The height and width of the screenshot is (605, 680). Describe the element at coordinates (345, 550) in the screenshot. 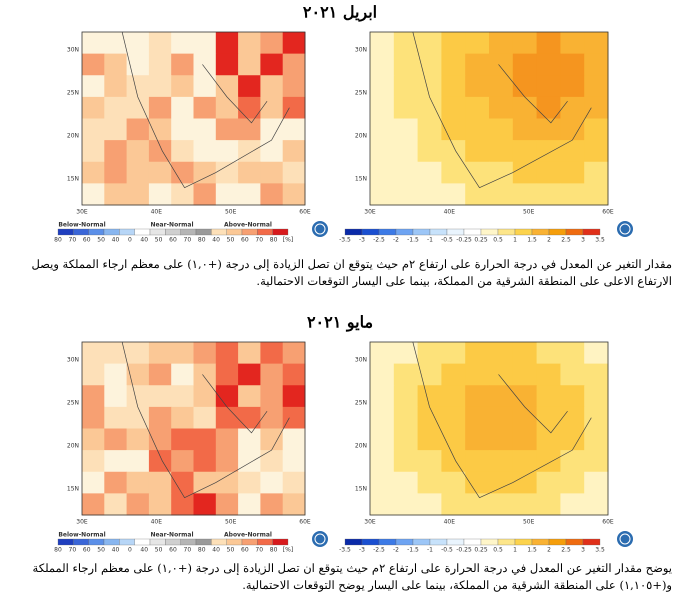

I see `legend-tick: -3.5` at that location.